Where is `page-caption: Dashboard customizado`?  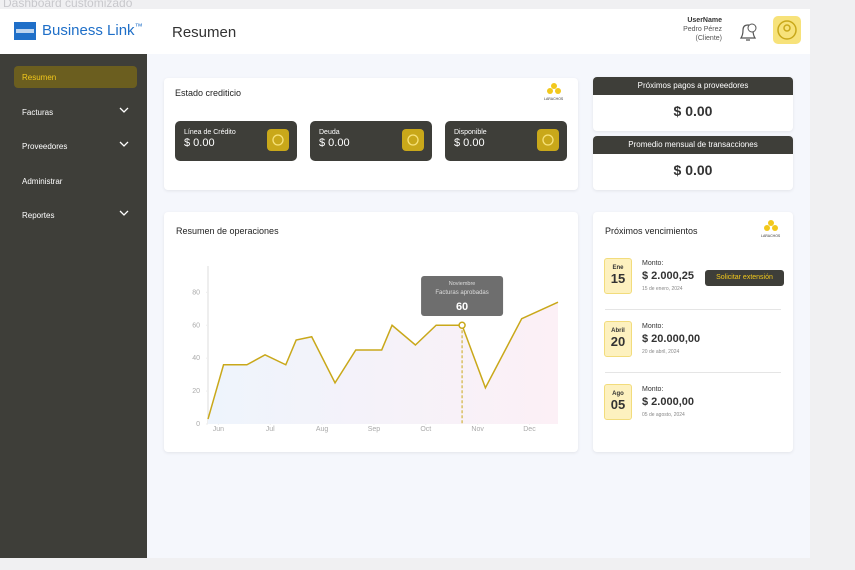
page-caption: Dashboard customizado is located at coordinates (68, 5).